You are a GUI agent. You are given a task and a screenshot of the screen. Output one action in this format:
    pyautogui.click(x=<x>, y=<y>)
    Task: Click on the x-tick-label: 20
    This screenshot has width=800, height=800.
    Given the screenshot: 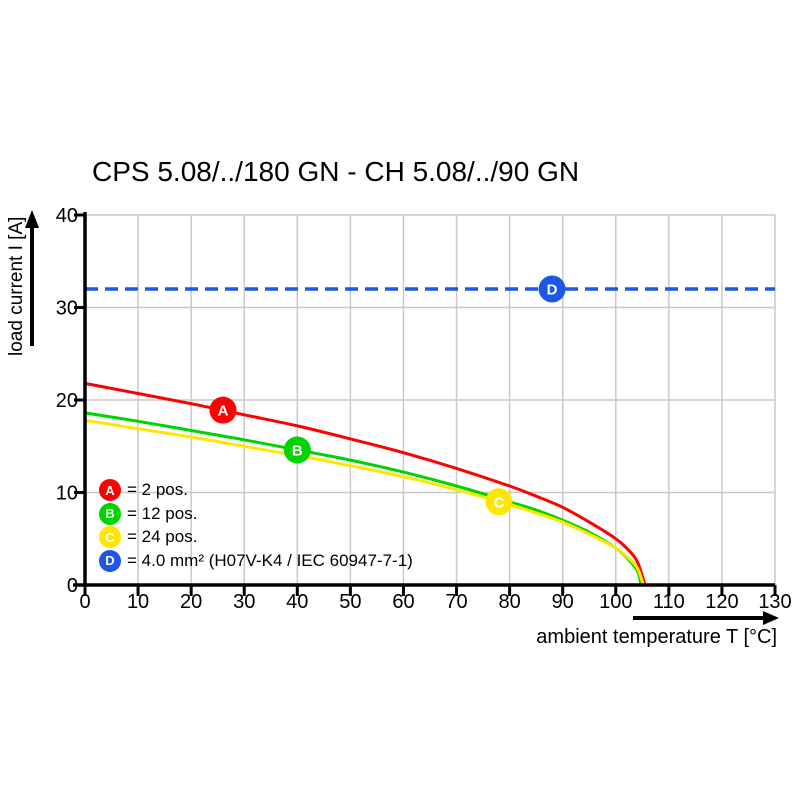 What is the action you would take?
    pyautogui.click(x=191, y=602)
    